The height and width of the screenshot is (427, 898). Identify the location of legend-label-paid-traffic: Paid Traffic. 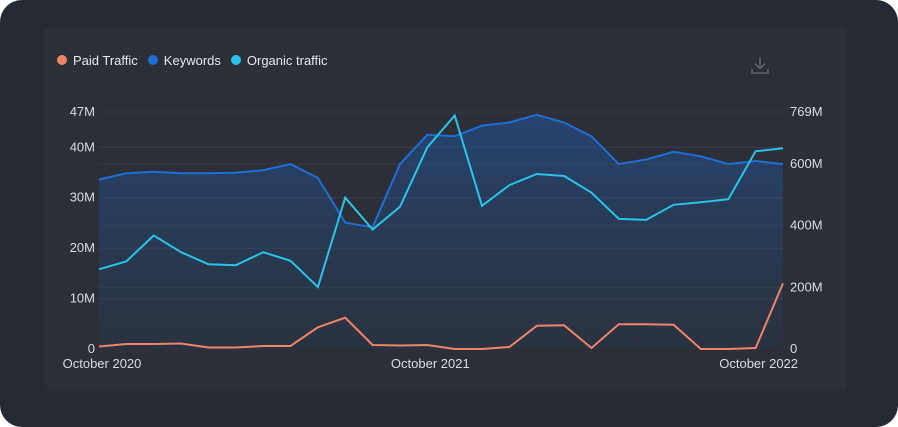
(105, 60).